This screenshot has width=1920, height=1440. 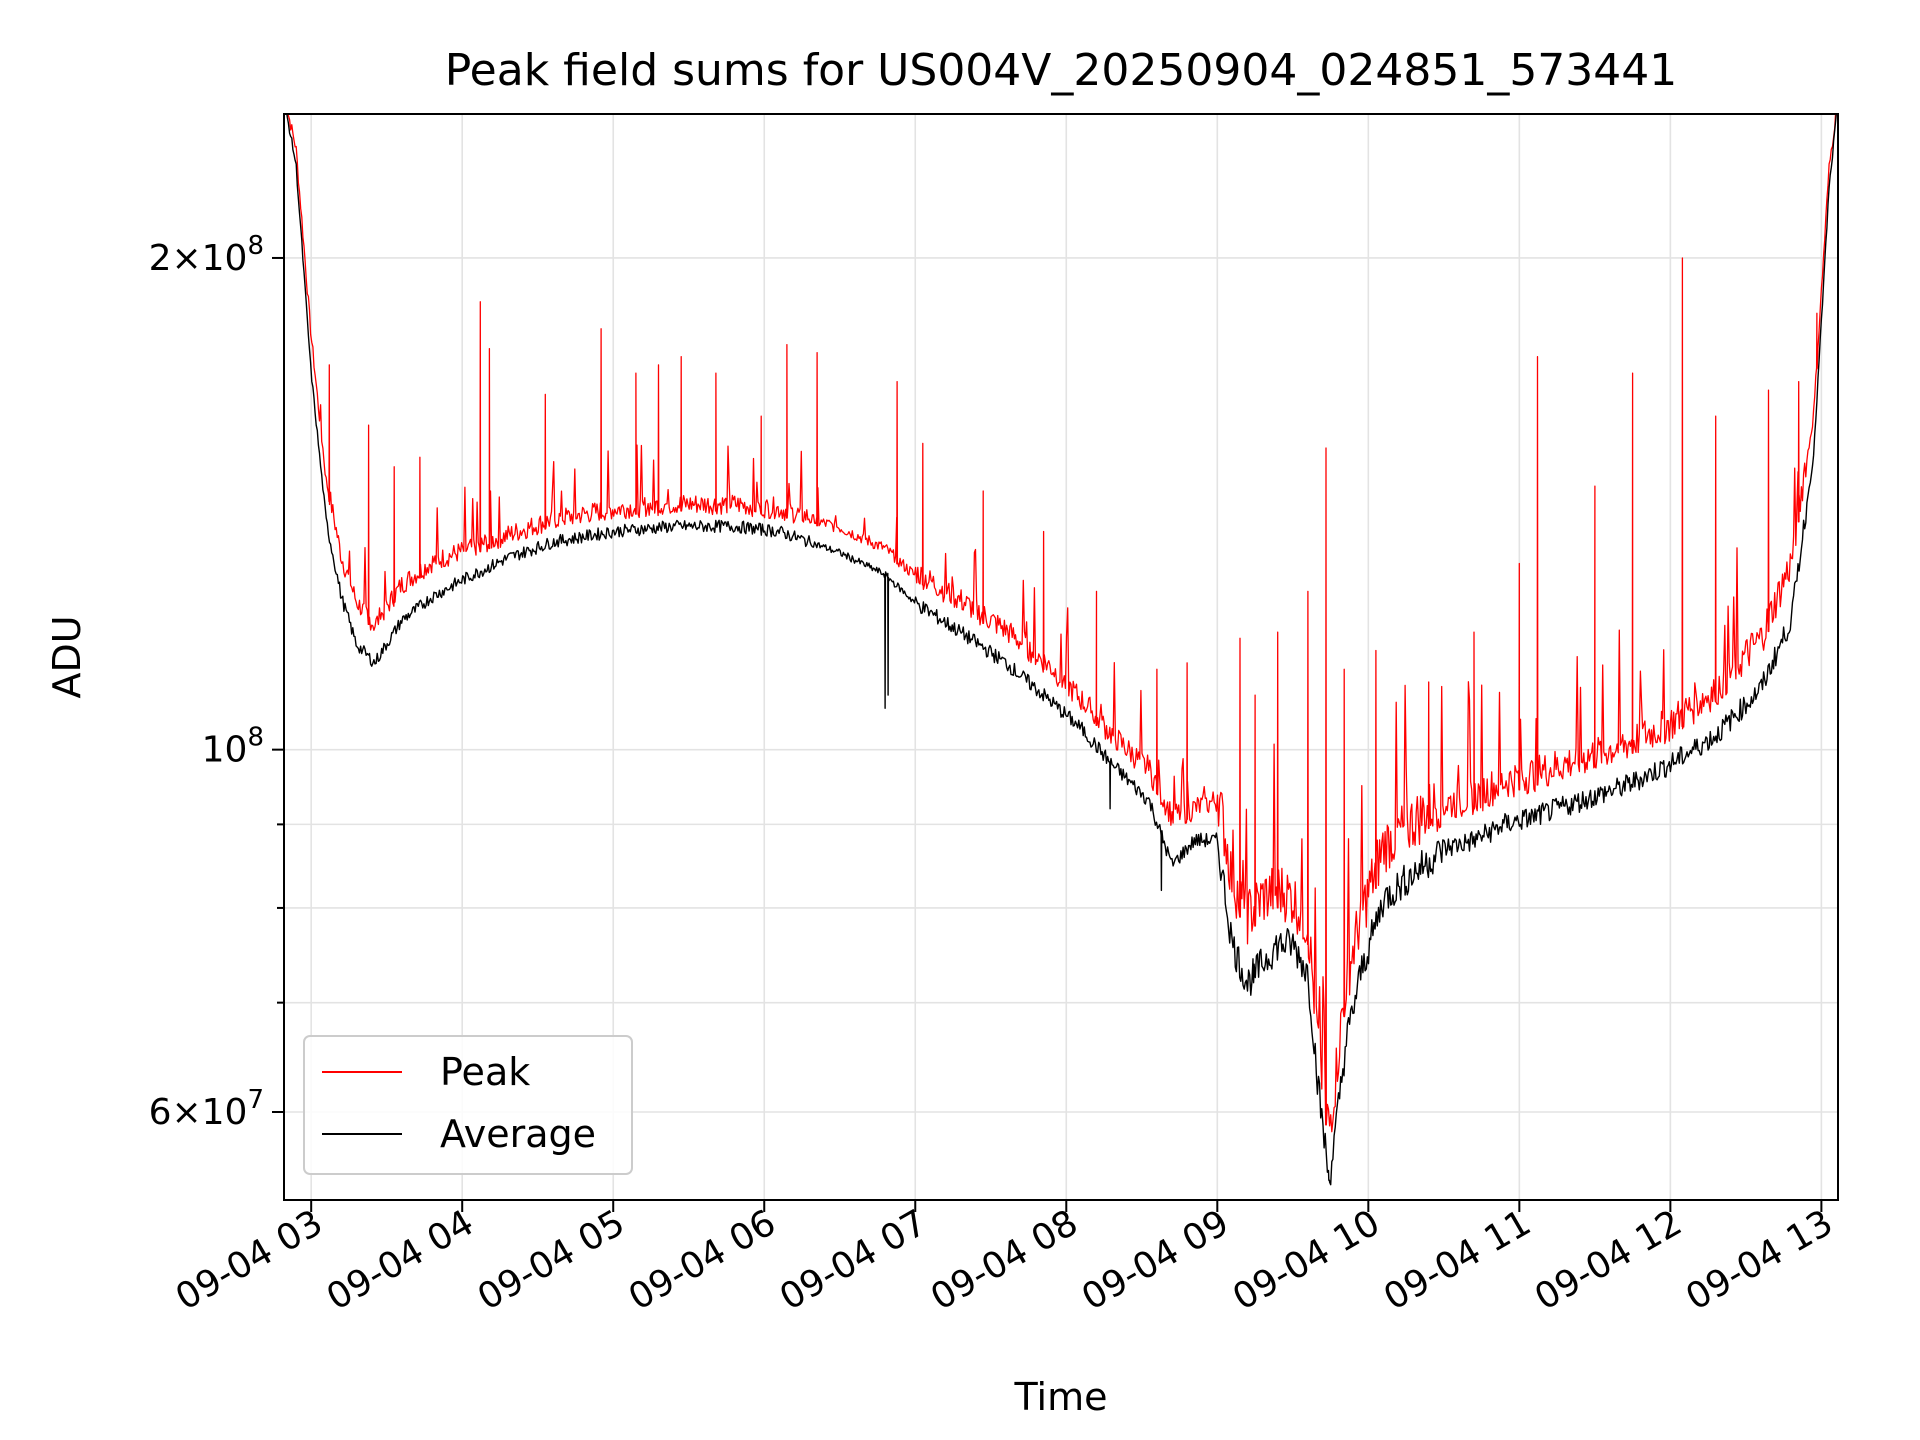 What do you see at coordinates (853, 1260) in the screenshot?
I see `x-tick-label: 09-04 07` at bounding box center [853, 1260].